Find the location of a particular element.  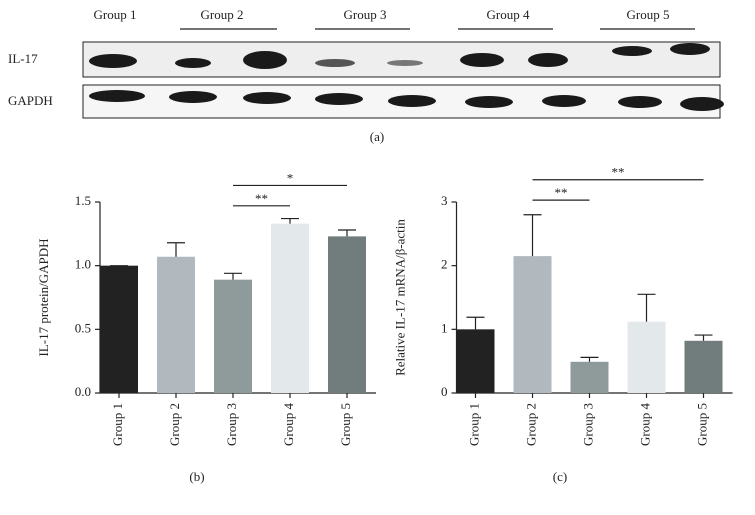

bands is located at coordinates (406, 77).